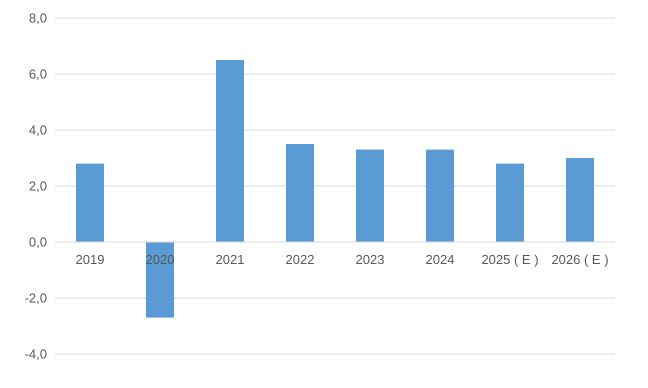 This screenshot has width=648, height=388. Describe the element at coordinates (370, 259) in the screenshot. I see `x-tick-label: 2023` at that location.